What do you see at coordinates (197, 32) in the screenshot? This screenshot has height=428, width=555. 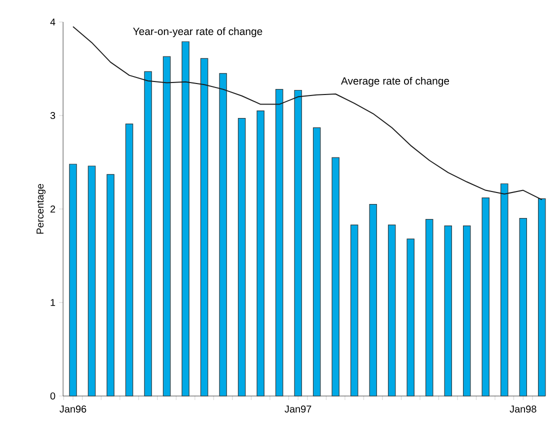 I see `series-label: Year-on-year rate of change` at bounding box center [197, 32].